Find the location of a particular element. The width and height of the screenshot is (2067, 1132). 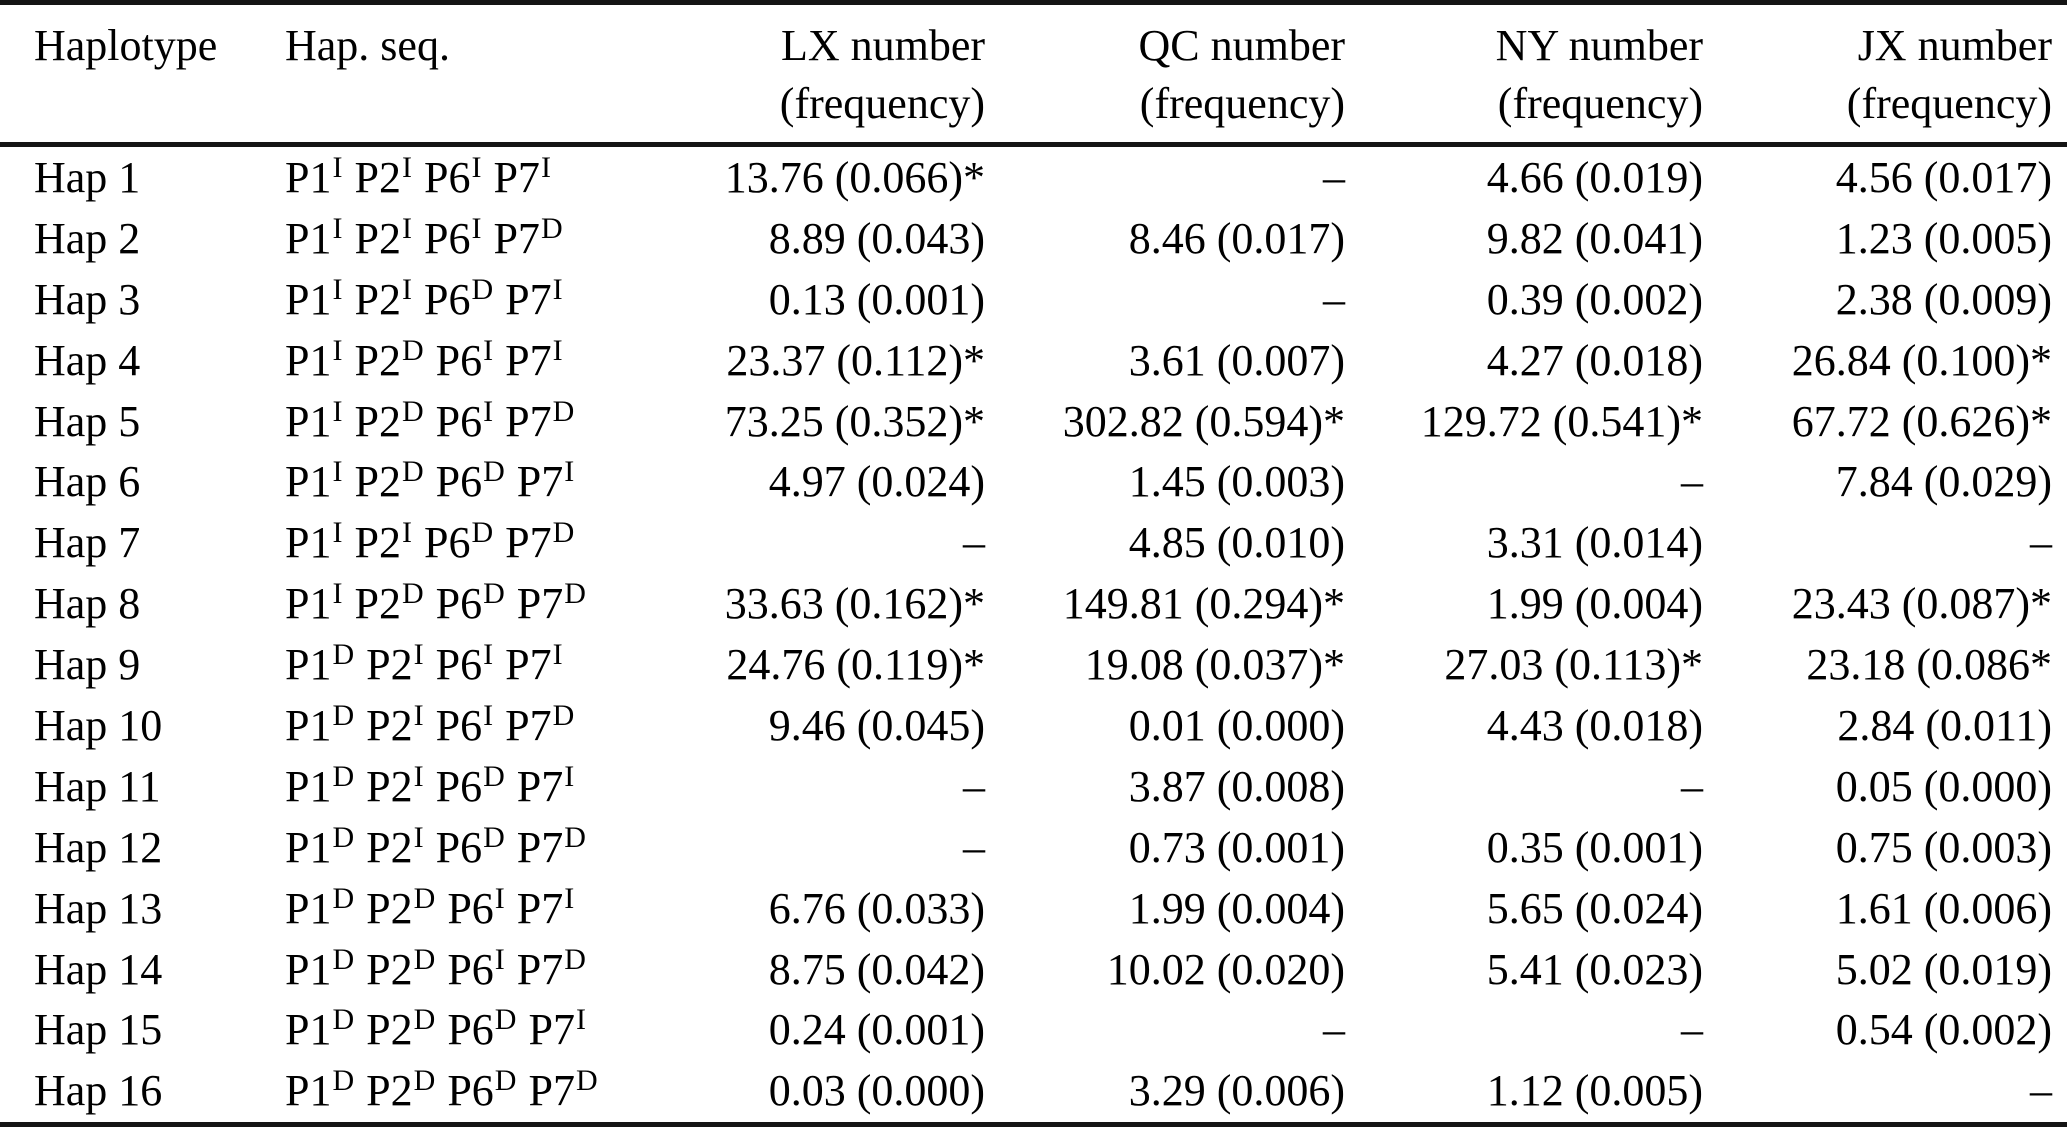

cell-jx-number: 1.61 (0.006) is located at coordinates (1943, 908).